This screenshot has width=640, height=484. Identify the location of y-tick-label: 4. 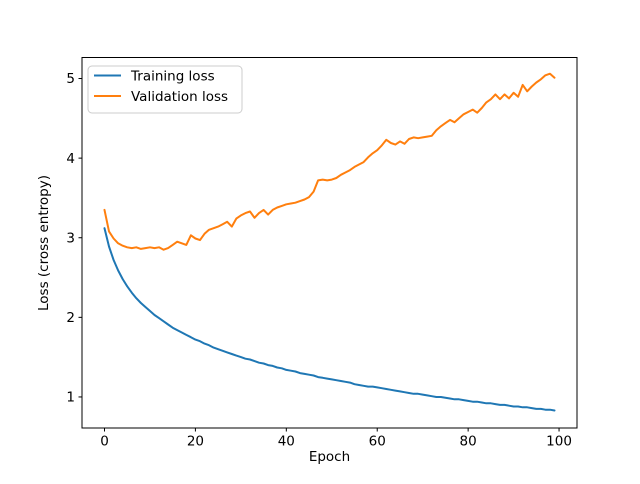
(70, 159).